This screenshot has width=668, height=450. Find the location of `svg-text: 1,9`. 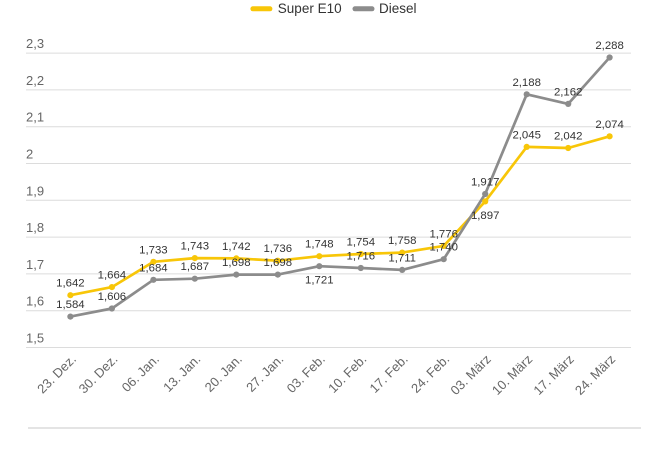

svg-text: 1,9 is located at coordinates (35, 190).